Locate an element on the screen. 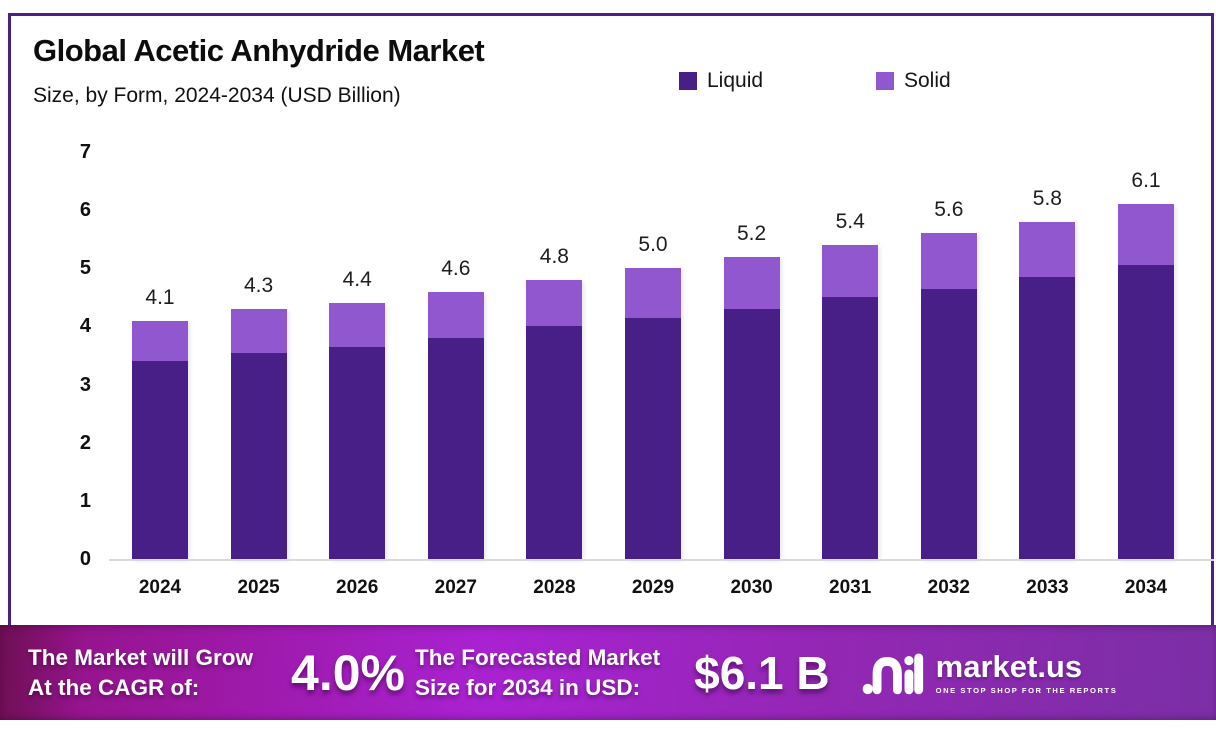 This screenshot has height=737, width=1216. cagr-label: The Market will Grow At the CAGR of: is located at coordinates (141, 672).